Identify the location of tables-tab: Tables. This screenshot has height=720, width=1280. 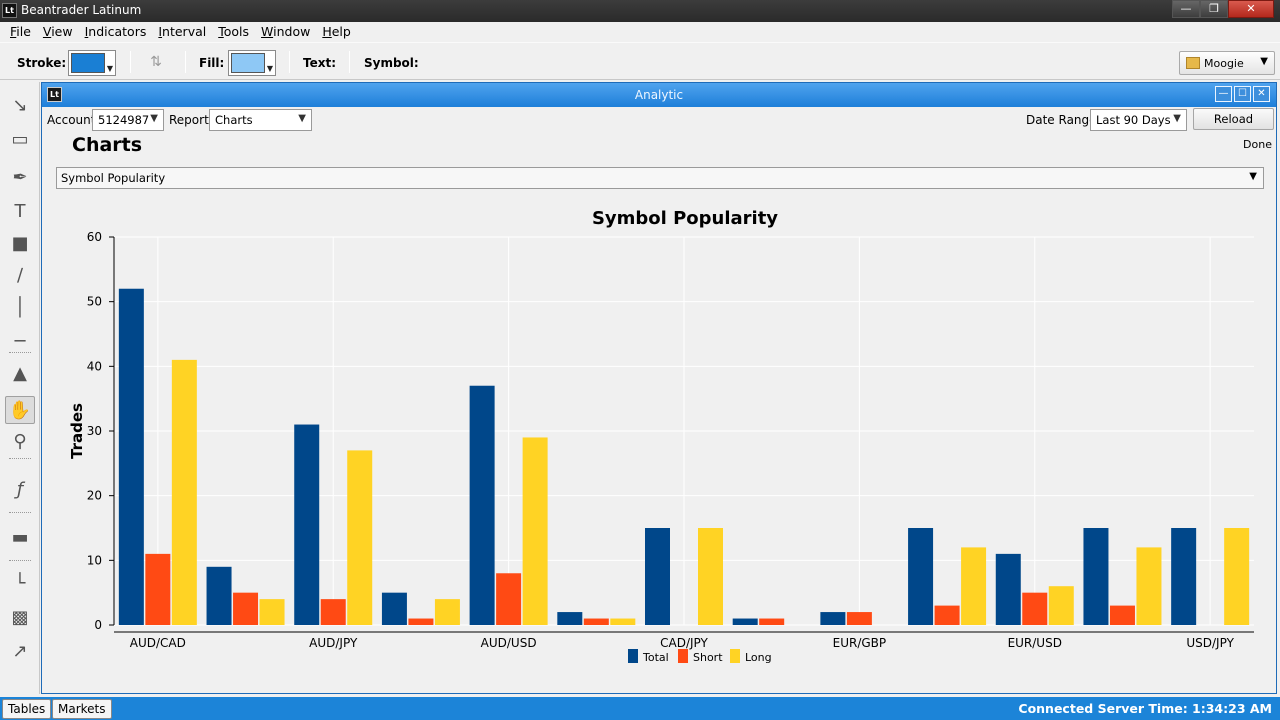
(27, 709).